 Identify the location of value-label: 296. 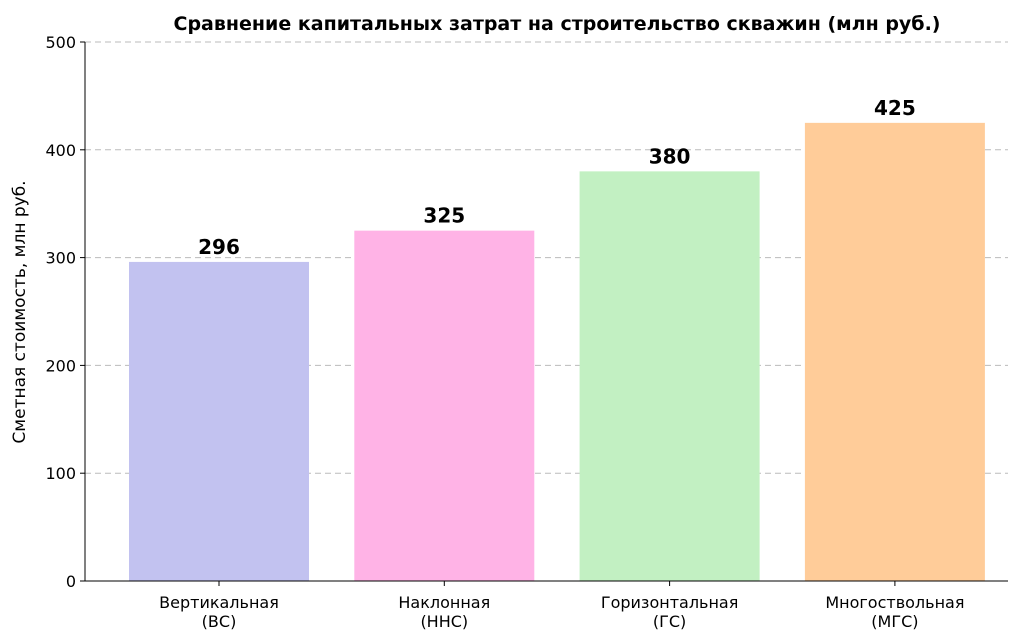
(219, 247).